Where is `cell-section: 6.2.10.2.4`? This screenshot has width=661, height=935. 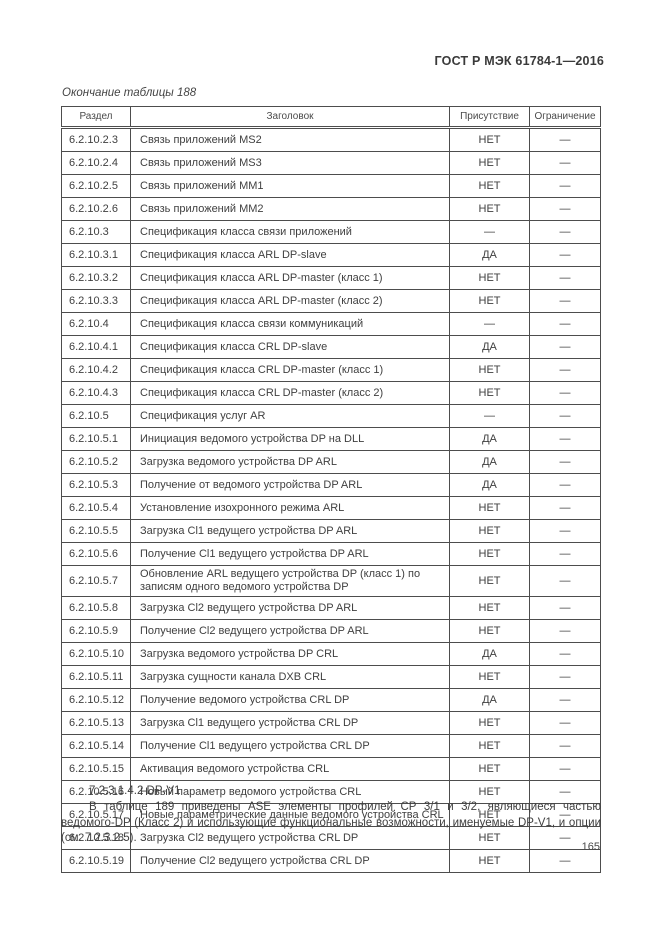 cell-section: 6.2.10.2.4 is located at coordinates (96, 163).